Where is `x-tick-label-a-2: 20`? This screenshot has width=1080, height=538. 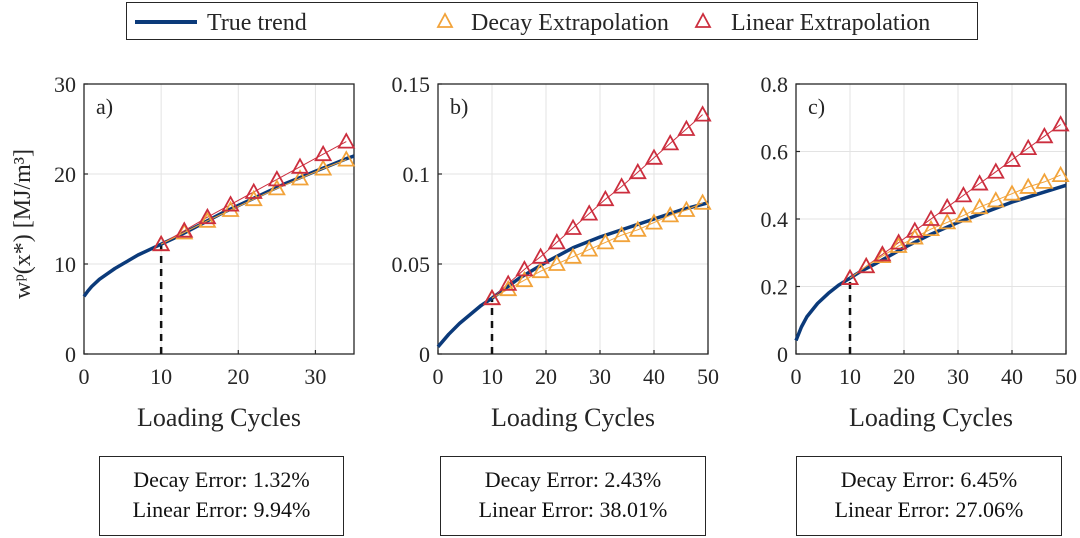 x-tick-label-a-2: 20 is located at coordinates (238, 376).